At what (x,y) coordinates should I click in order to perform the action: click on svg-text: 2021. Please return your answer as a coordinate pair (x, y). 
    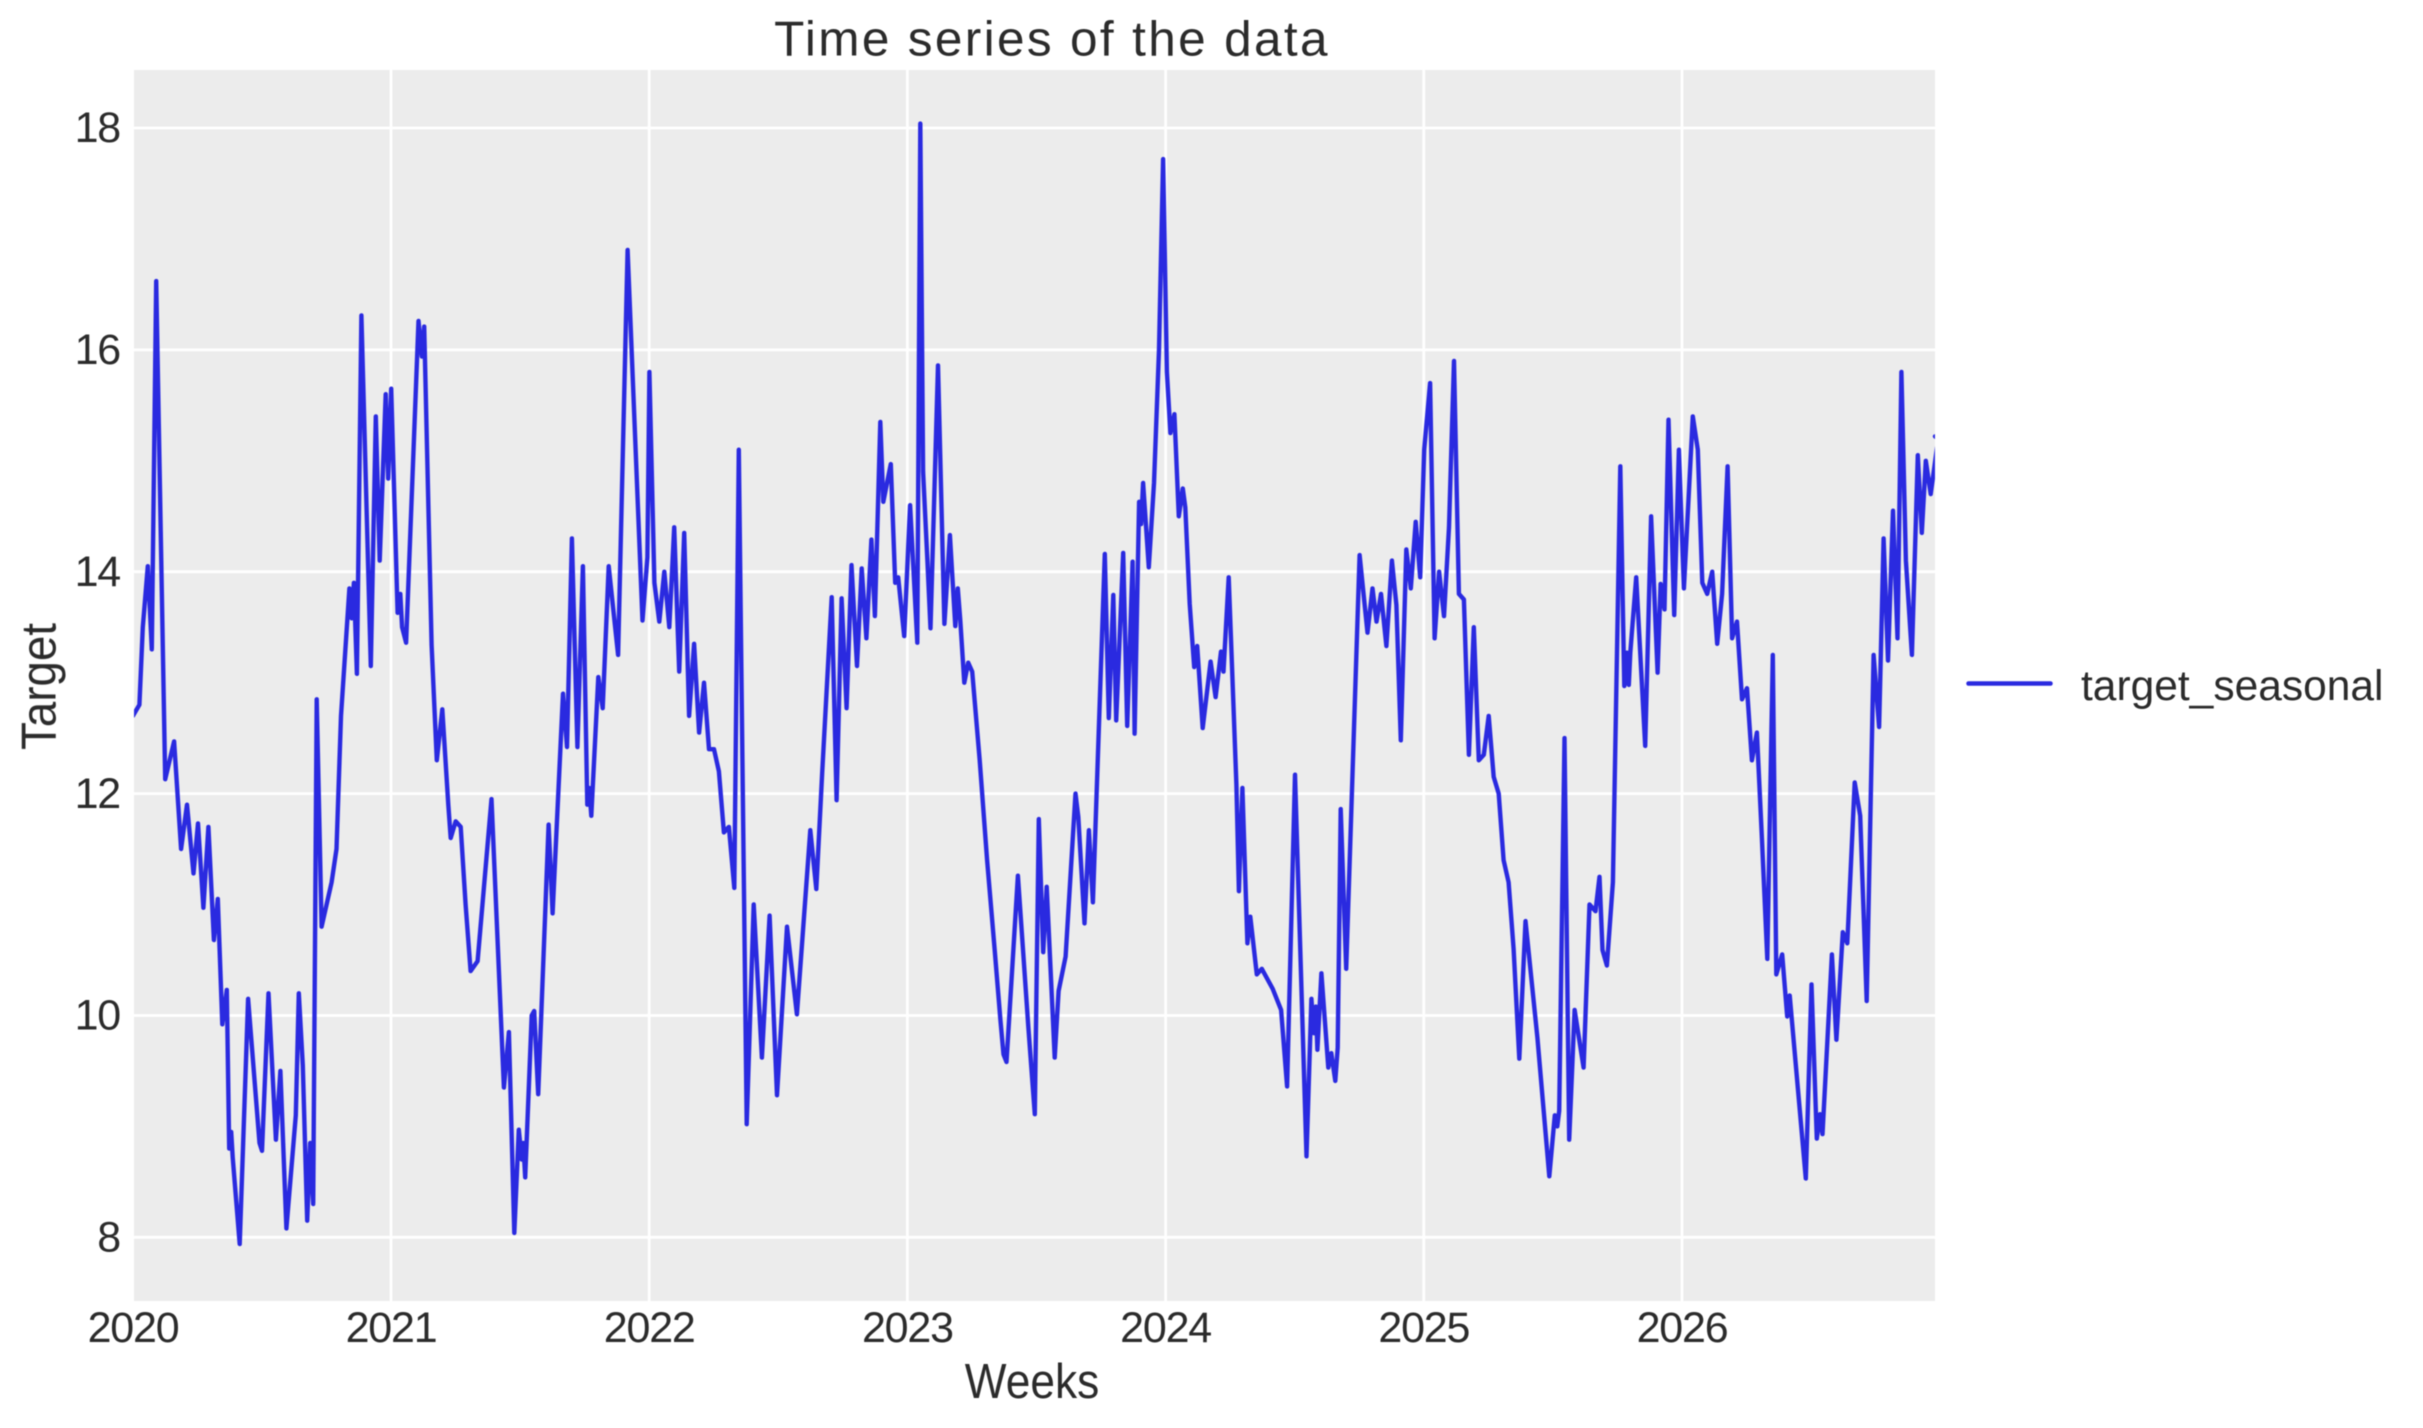
    Looking at the image, I should click on (391, 1328).